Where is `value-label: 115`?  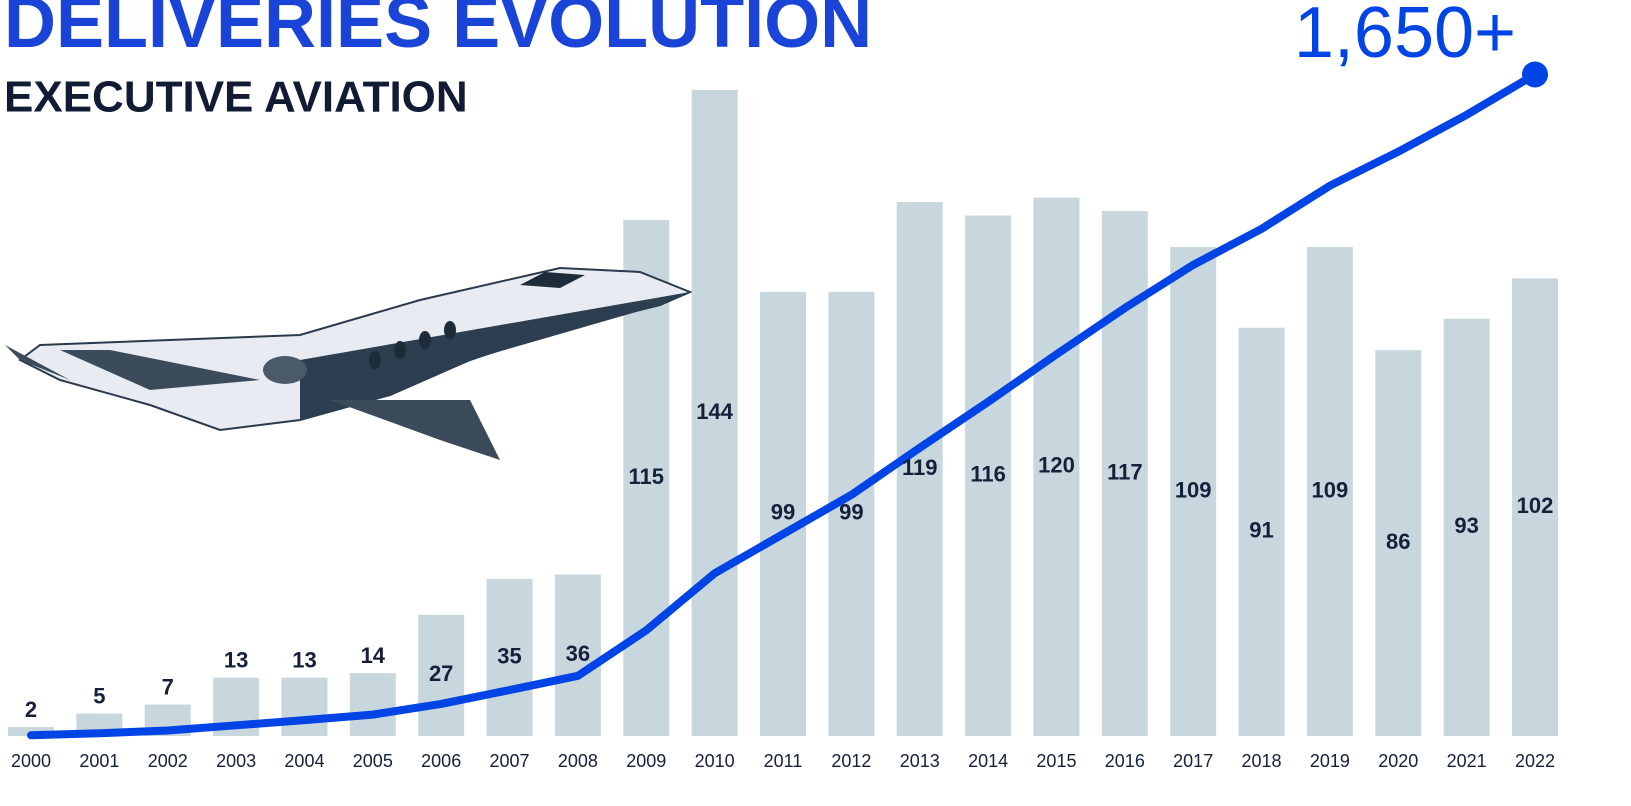
value-label: 115 is located at coordinates (647, 476).